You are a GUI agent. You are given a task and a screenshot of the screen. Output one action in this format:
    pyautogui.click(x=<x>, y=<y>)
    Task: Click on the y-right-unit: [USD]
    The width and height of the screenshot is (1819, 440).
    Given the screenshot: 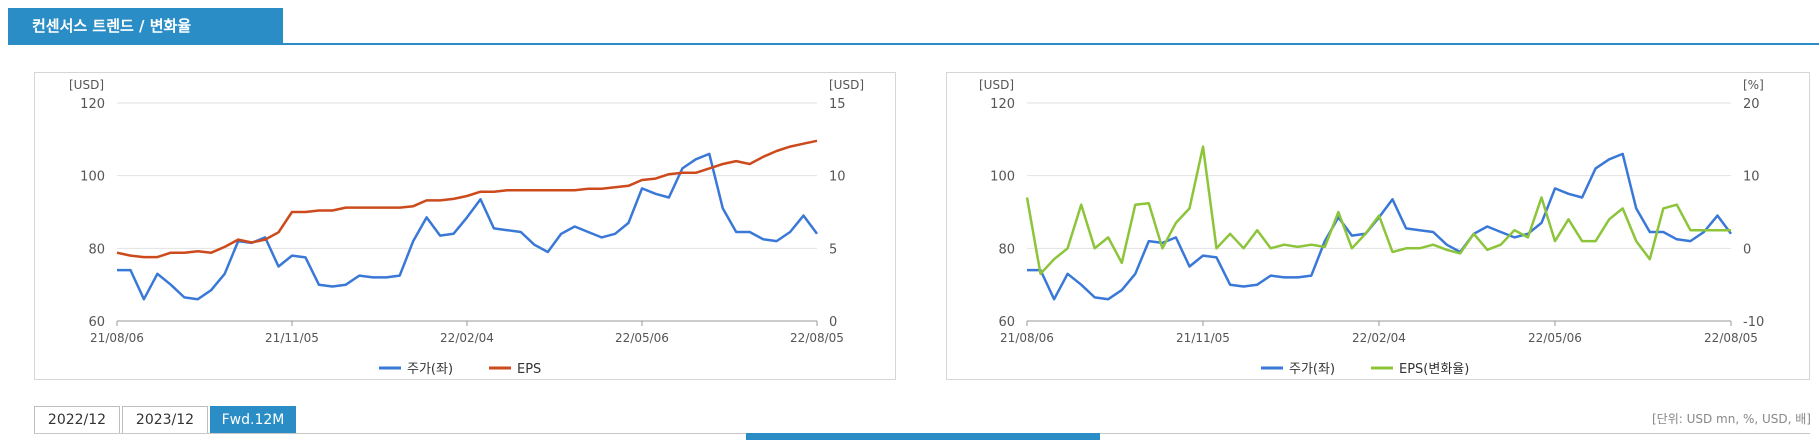 What is the action you would take?
    pyautogui.click(x=846, y=85)
    